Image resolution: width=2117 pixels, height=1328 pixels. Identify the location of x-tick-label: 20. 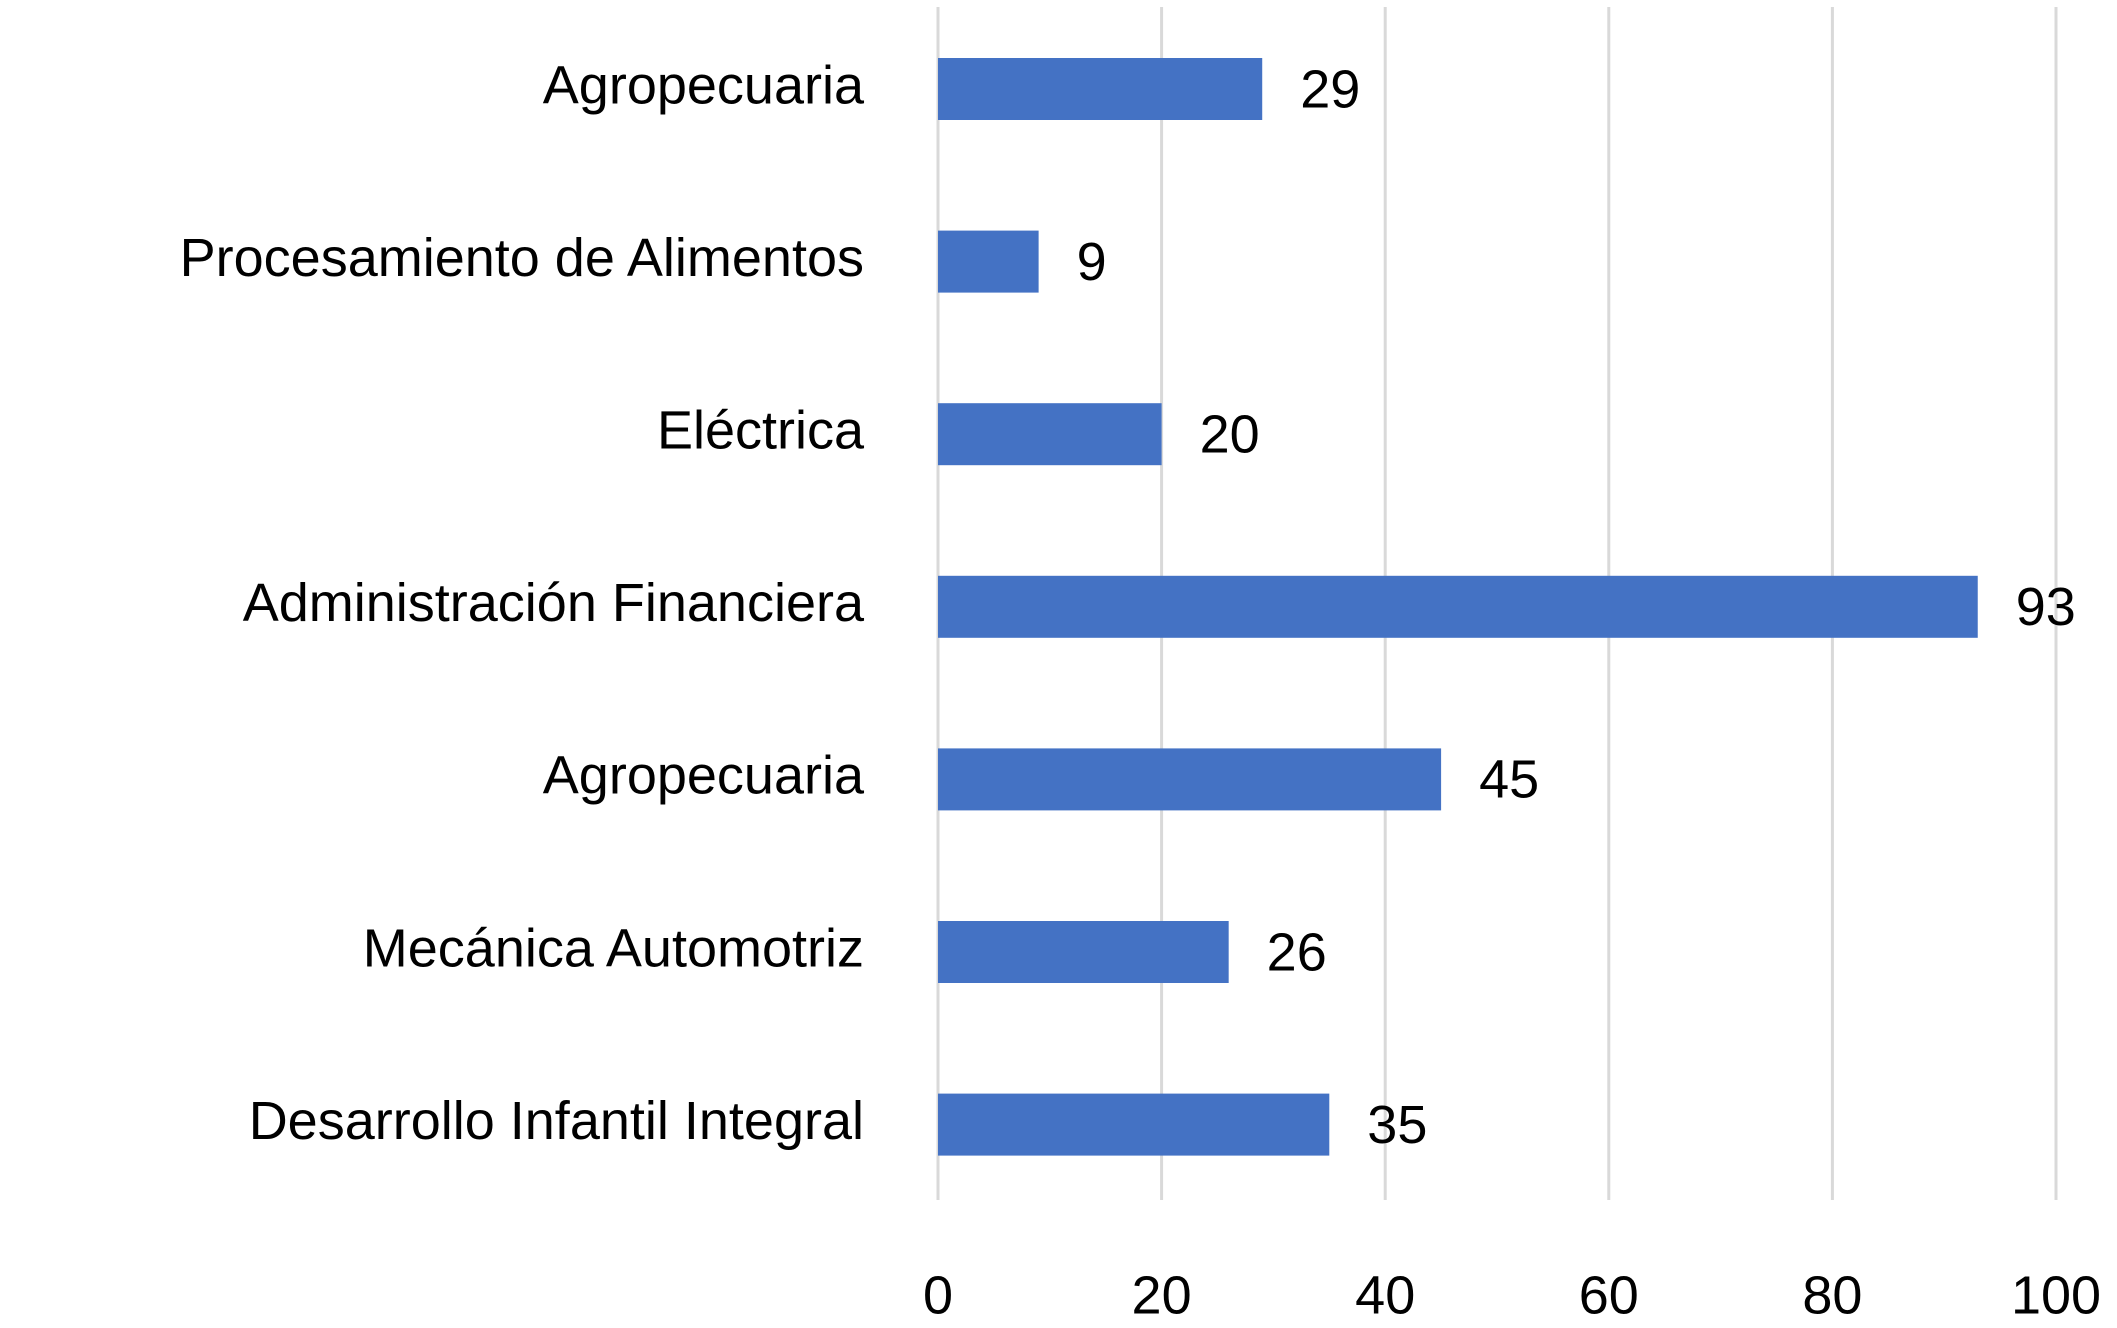
(1162, 1295).